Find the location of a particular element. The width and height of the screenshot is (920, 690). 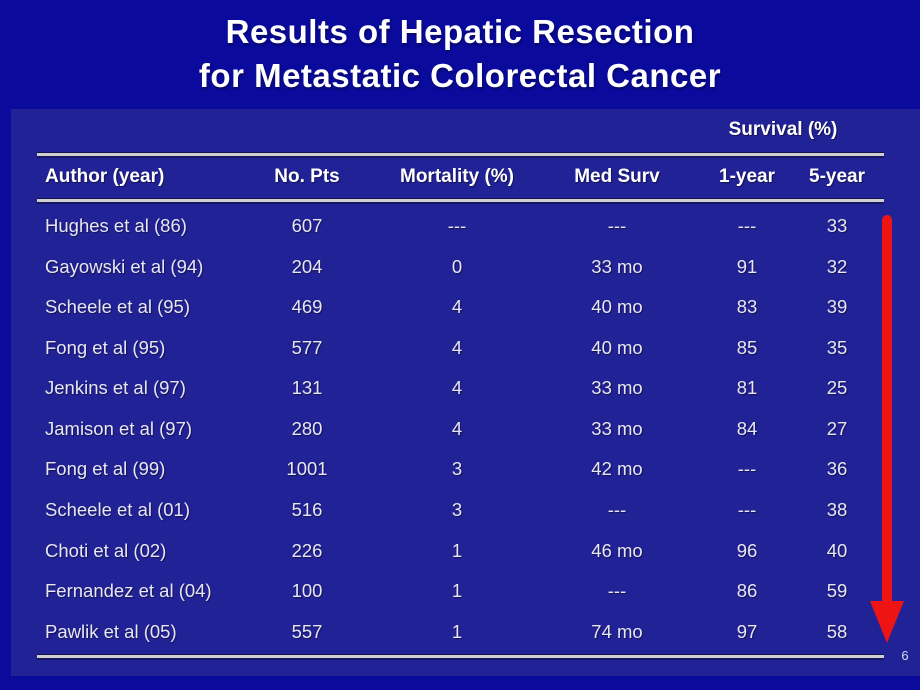

title-line-1: Results of Hepatic Resection is located at coordinates (460, 31).